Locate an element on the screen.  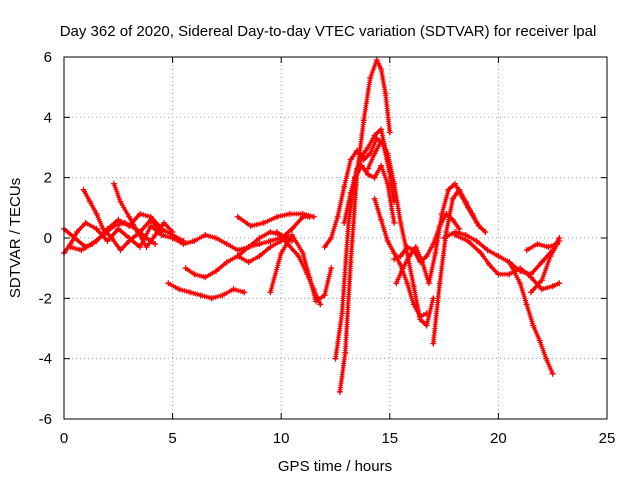
x-tick-label: 25 is located at coordinates (607, 438).